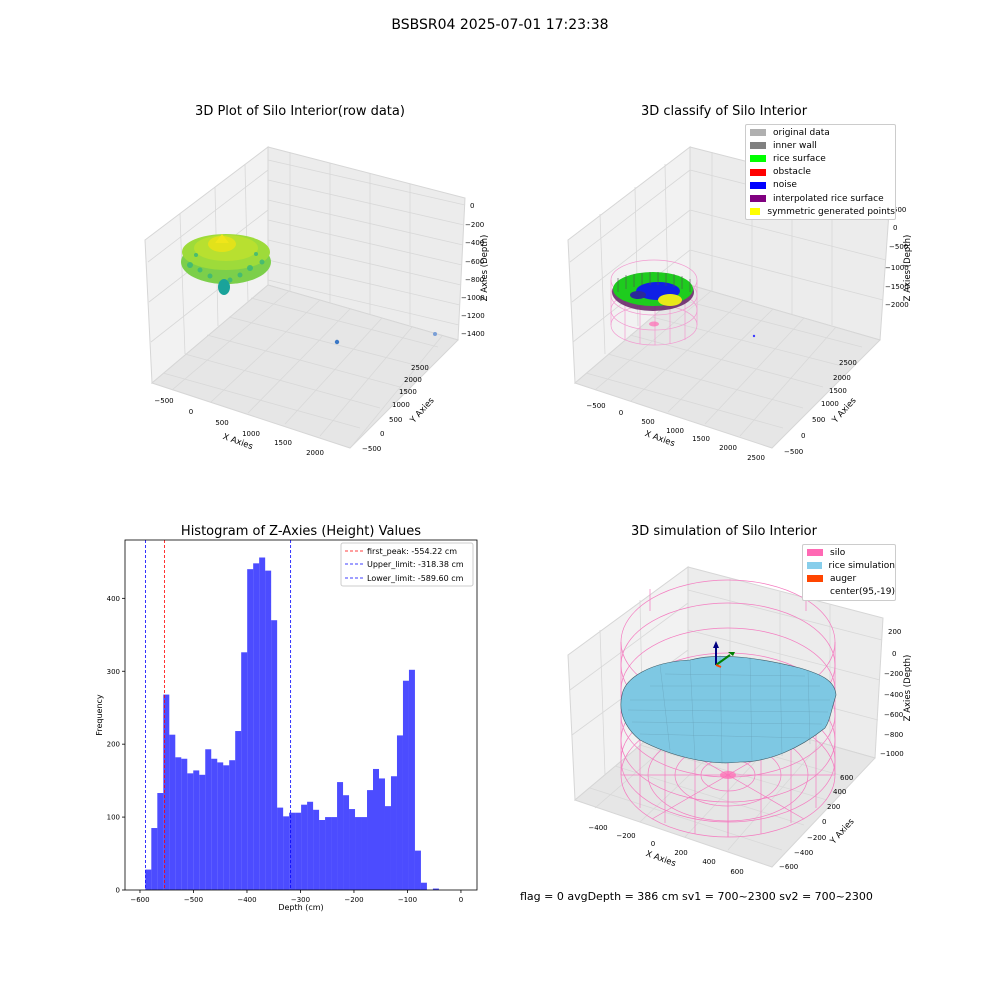  I want to click on histogram-xticks: −600 −500 −400 −300 −200 −100 0, so click(296, 897).